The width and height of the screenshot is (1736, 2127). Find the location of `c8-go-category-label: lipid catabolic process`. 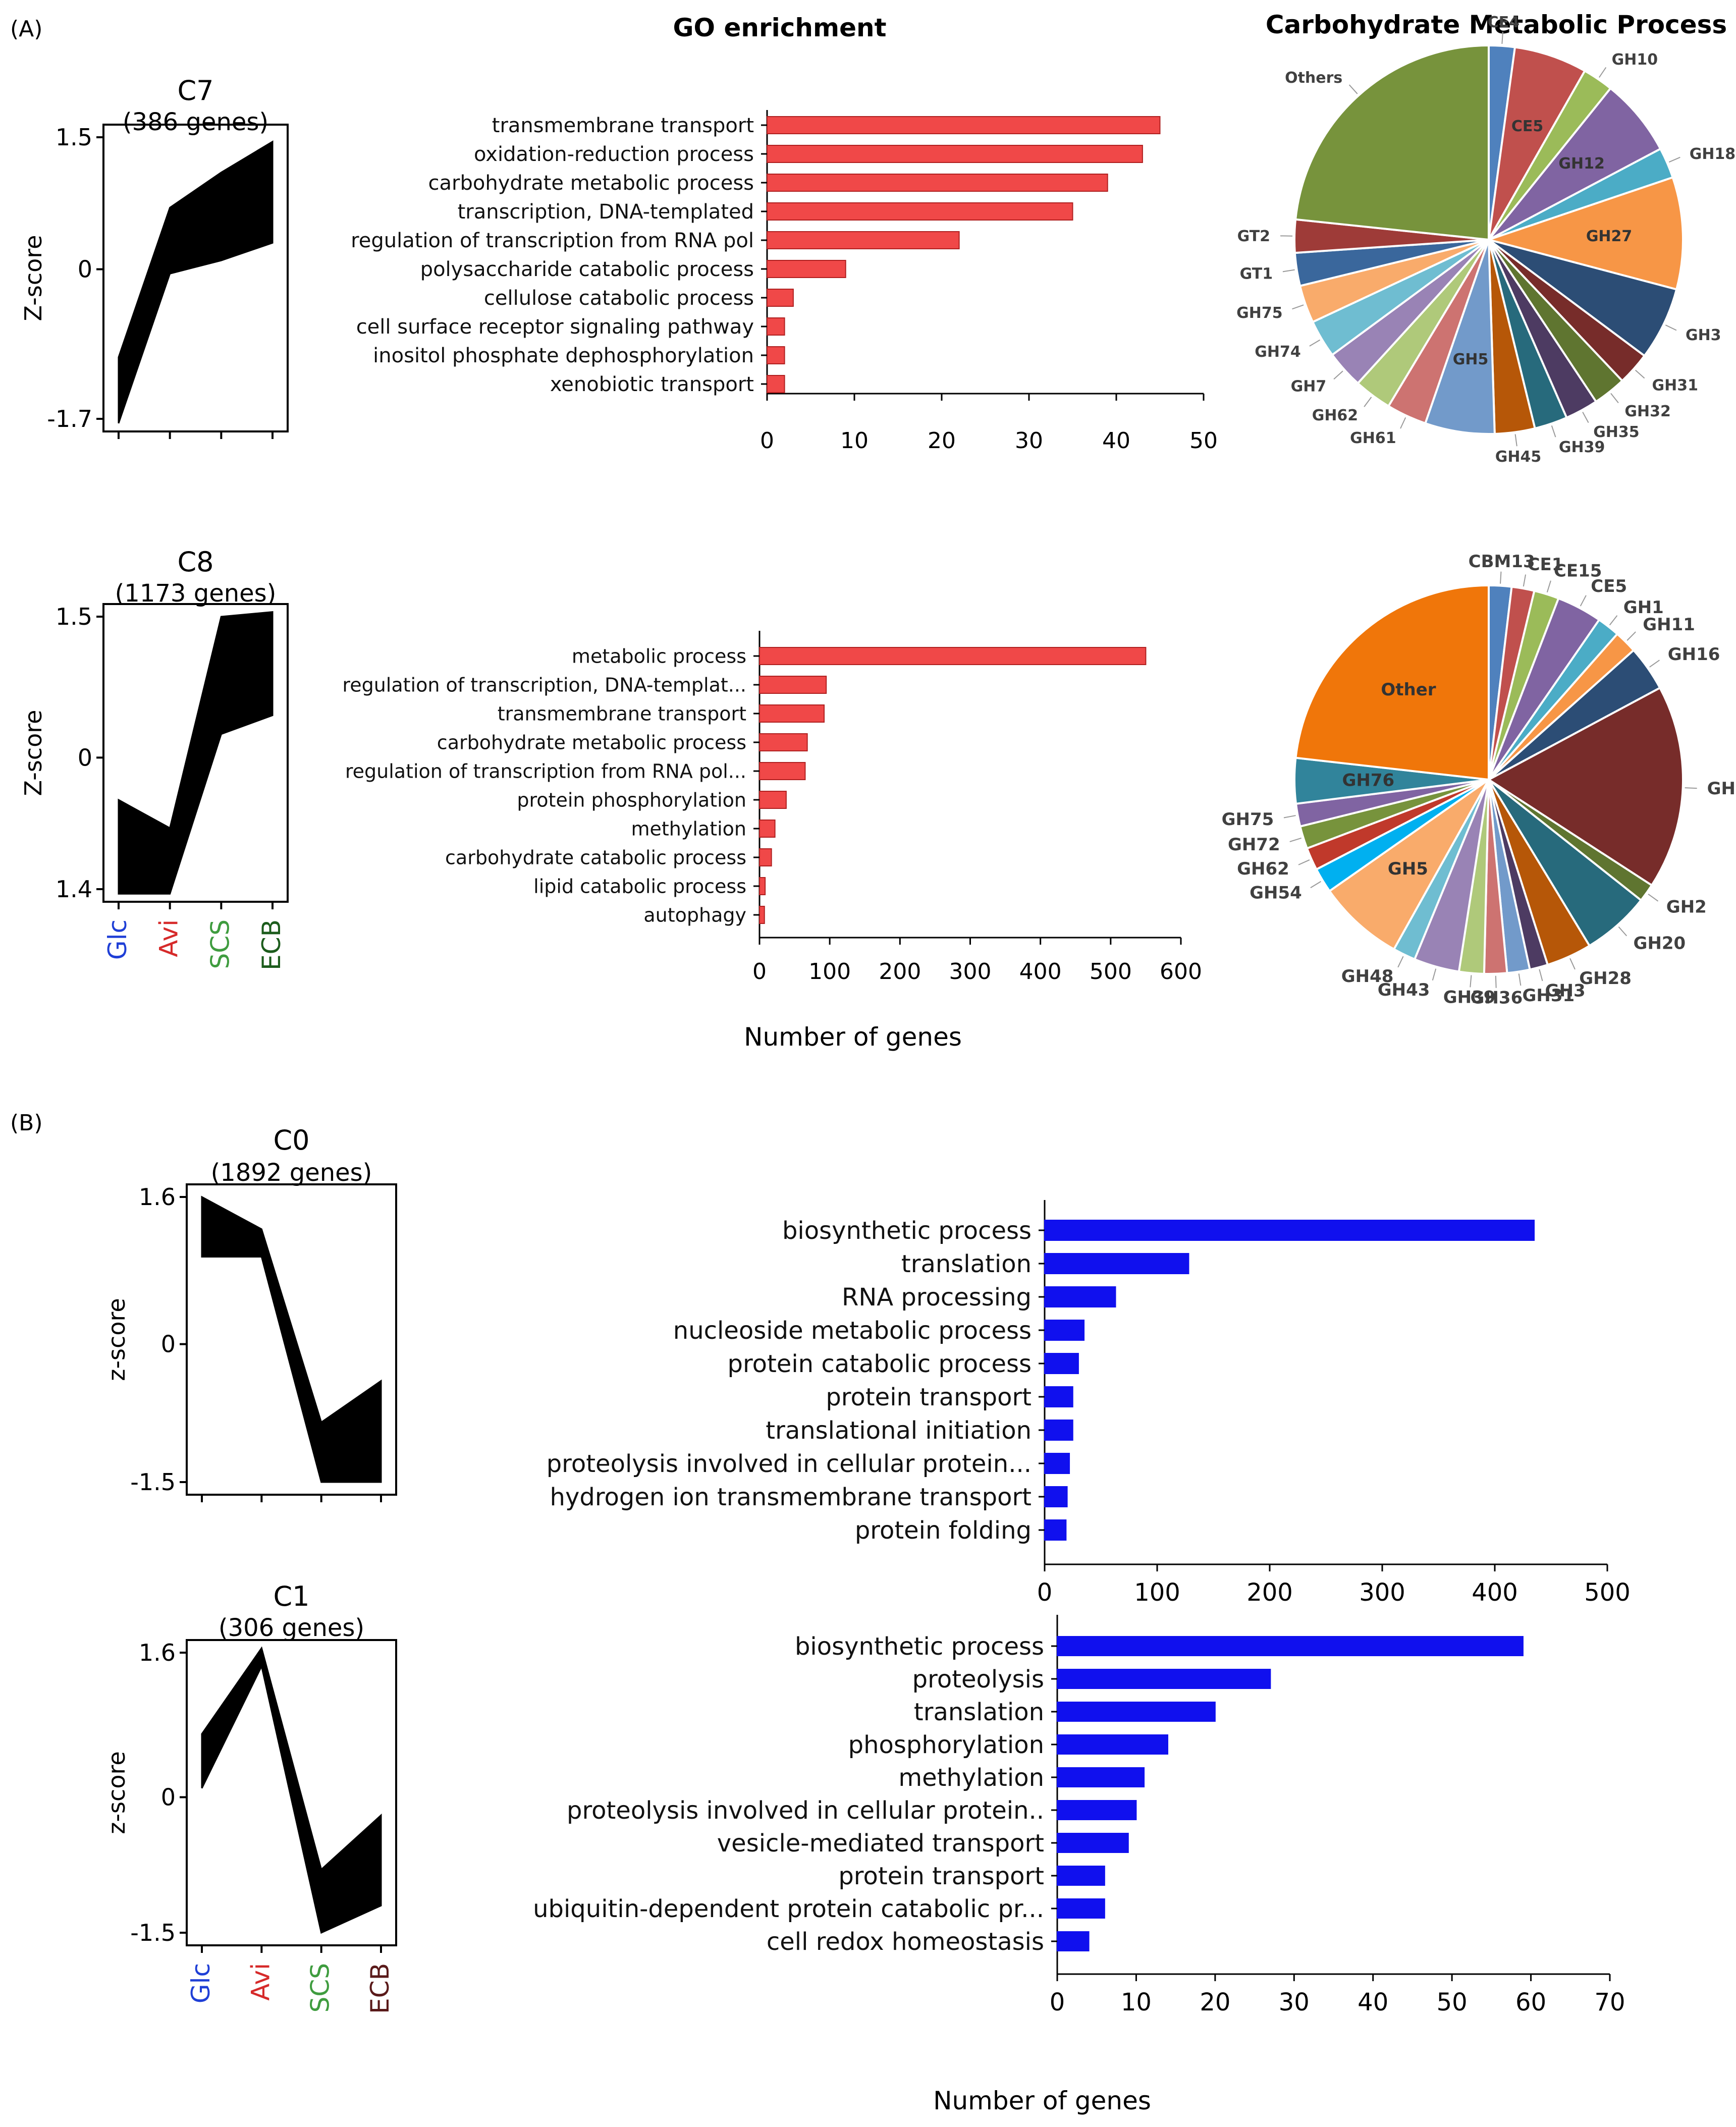

c8-go-category-label: lipid catabolic process is located at coordinates (640, 886).